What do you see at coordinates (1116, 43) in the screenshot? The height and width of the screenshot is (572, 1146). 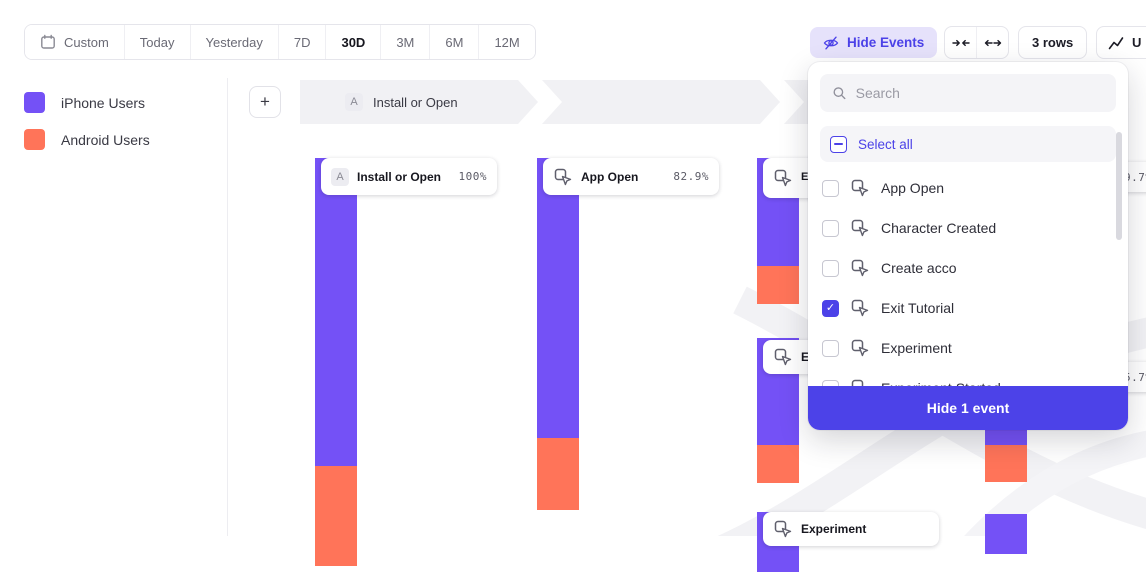 I see `line-chart-icon` at bounding box center [1116, 43].